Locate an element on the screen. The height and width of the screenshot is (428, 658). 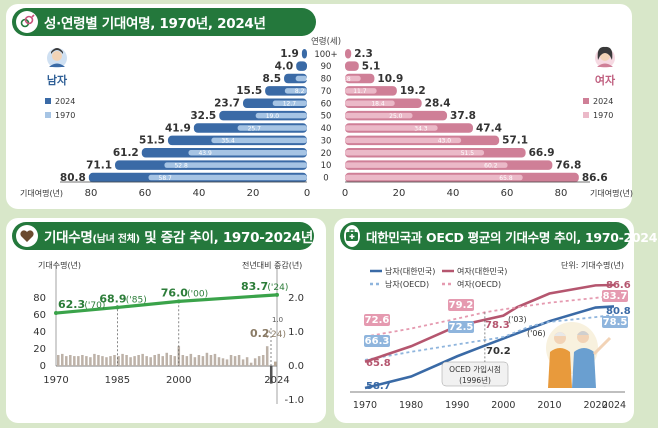
oecd-title-pill: 대한민국과 OECD 평균의 기대수명 추이, 1970-2024년 is located at coordinates (499, 236).